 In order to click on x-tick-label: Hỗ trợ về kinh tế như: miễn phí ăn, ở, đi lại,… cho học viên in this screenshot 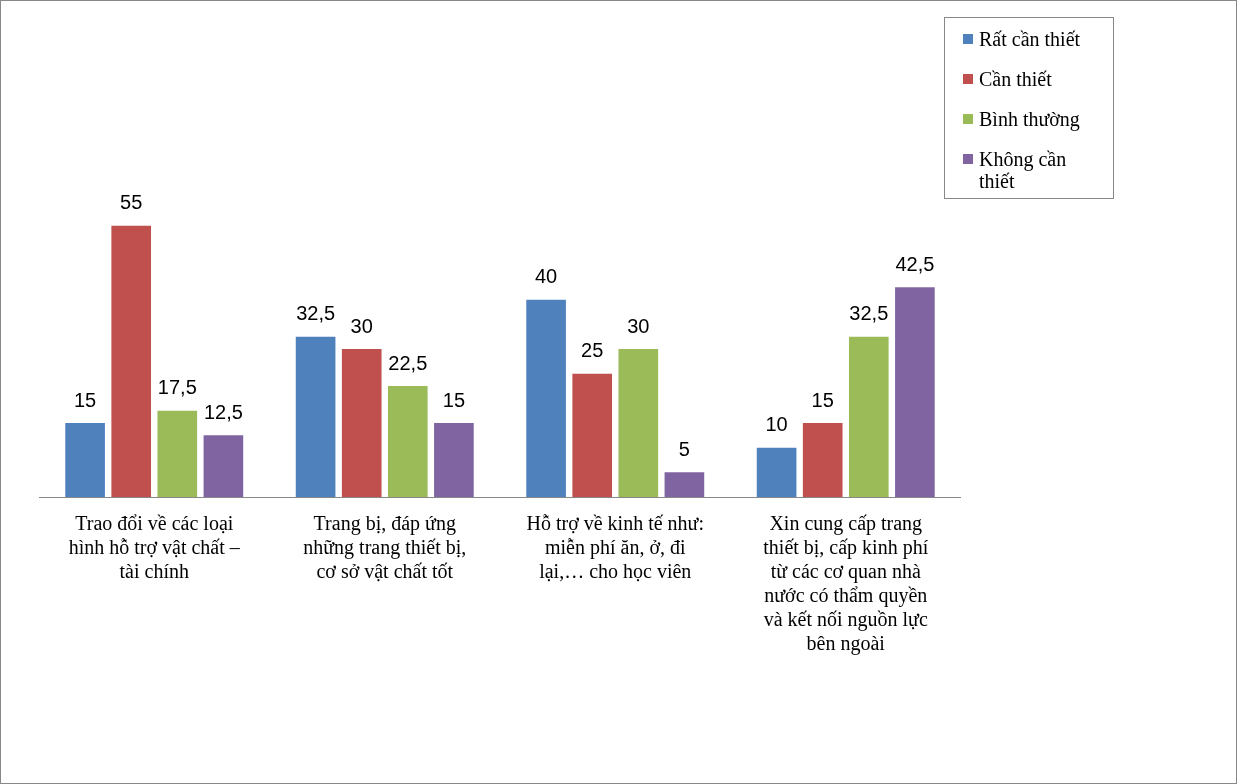, I will do `click(615, 547)`.